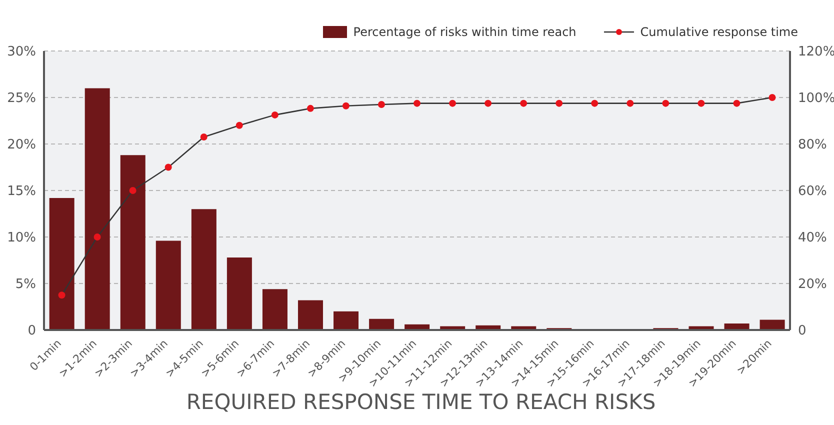 The width and height of the screenshot is (834, 425). What do you see at coordinates (25, 284) in the screenshot?
I see `y-tick-label: 5%` at bounding box center [25, 284].